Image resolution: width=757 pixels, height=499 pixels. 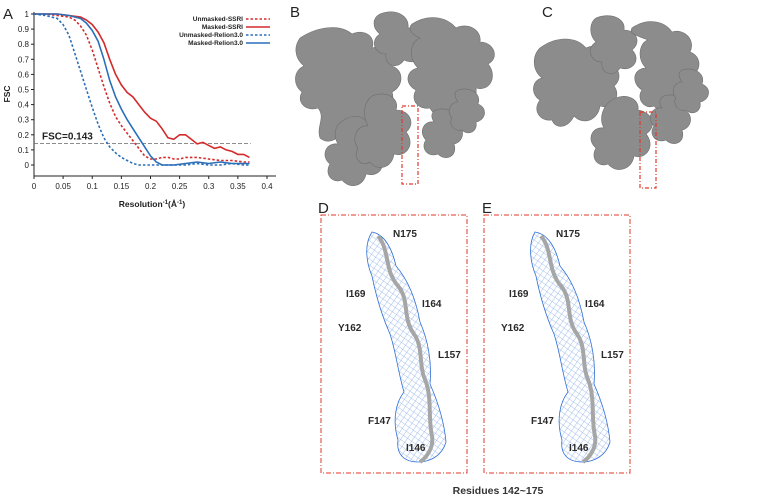 What do you see at coordinates (215, 43) in the screenshot?
I see `legend-label: Masked-Relion3.0` at bounding box center [215, 43].